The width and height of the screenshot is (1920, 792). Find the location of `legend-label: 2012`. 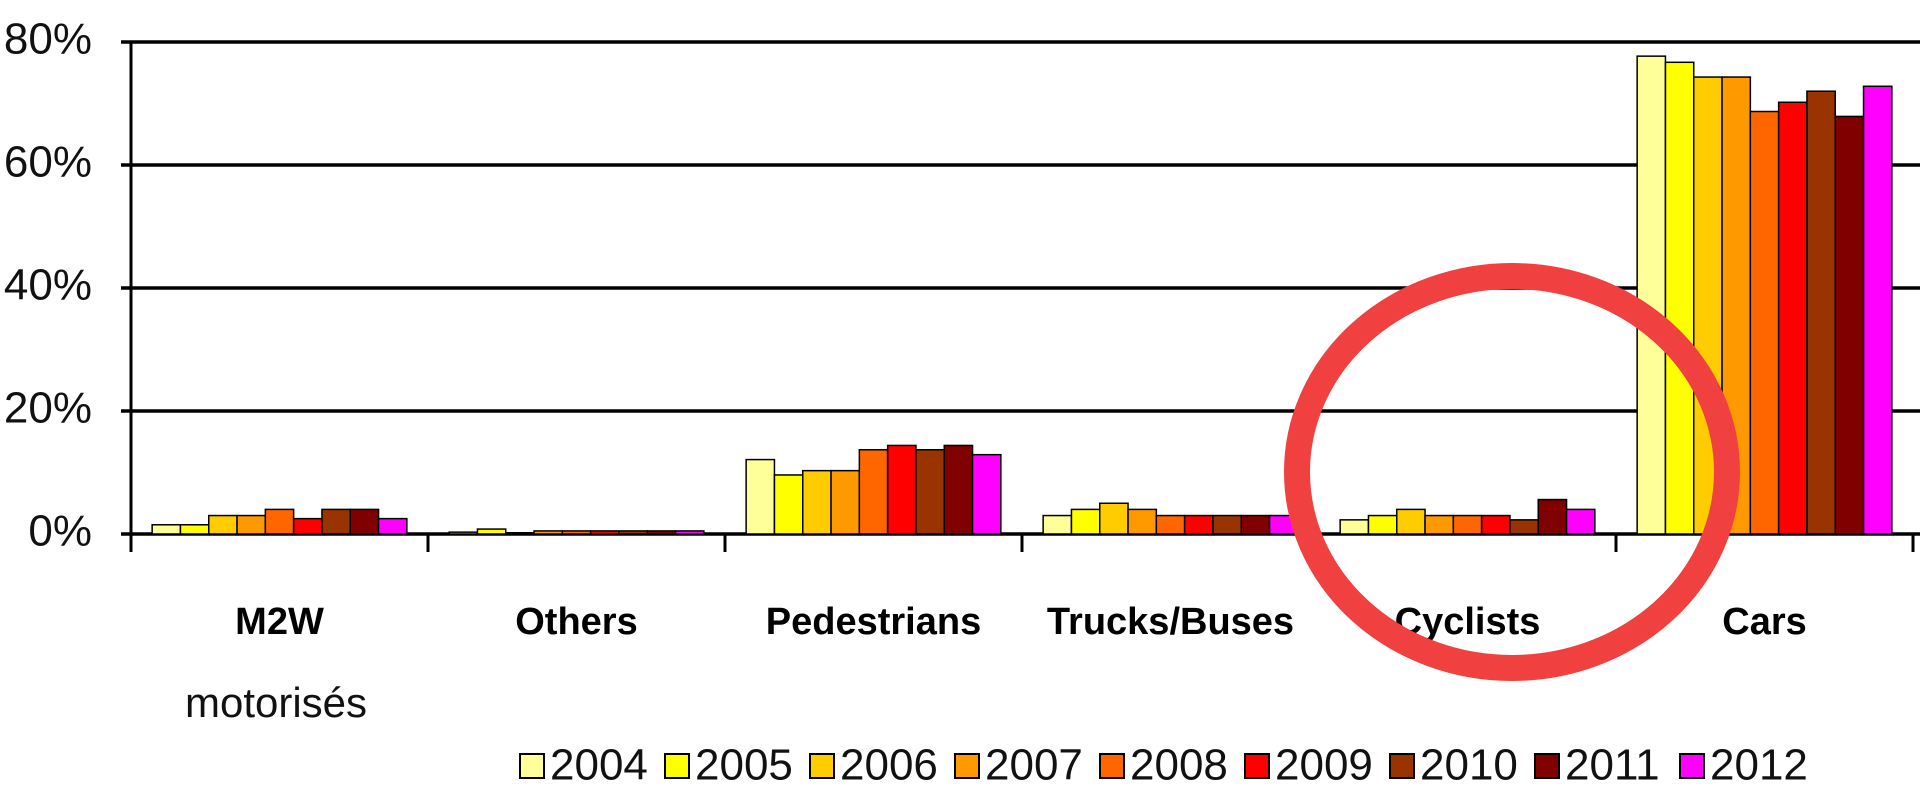

legend-label: 2012 is located at coordinates (1759, 765).